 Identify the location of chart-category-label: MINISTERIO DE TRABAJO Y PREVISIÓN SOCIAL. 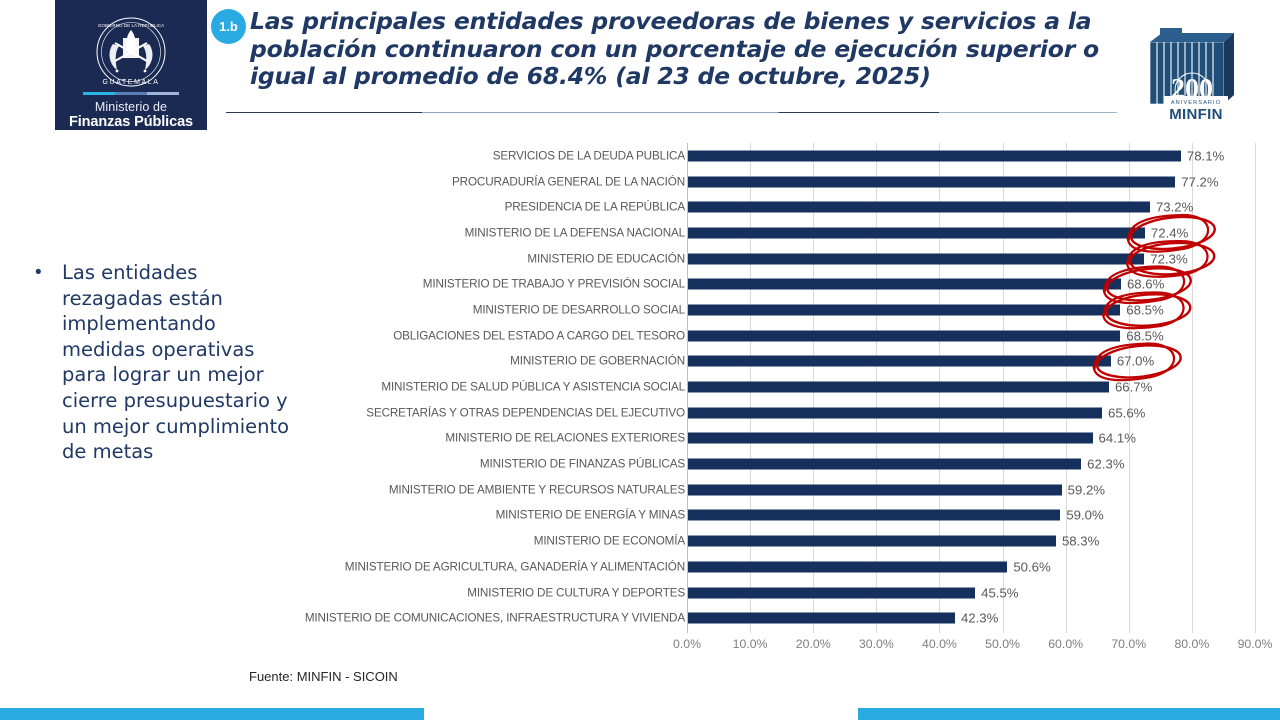
(553, 284).